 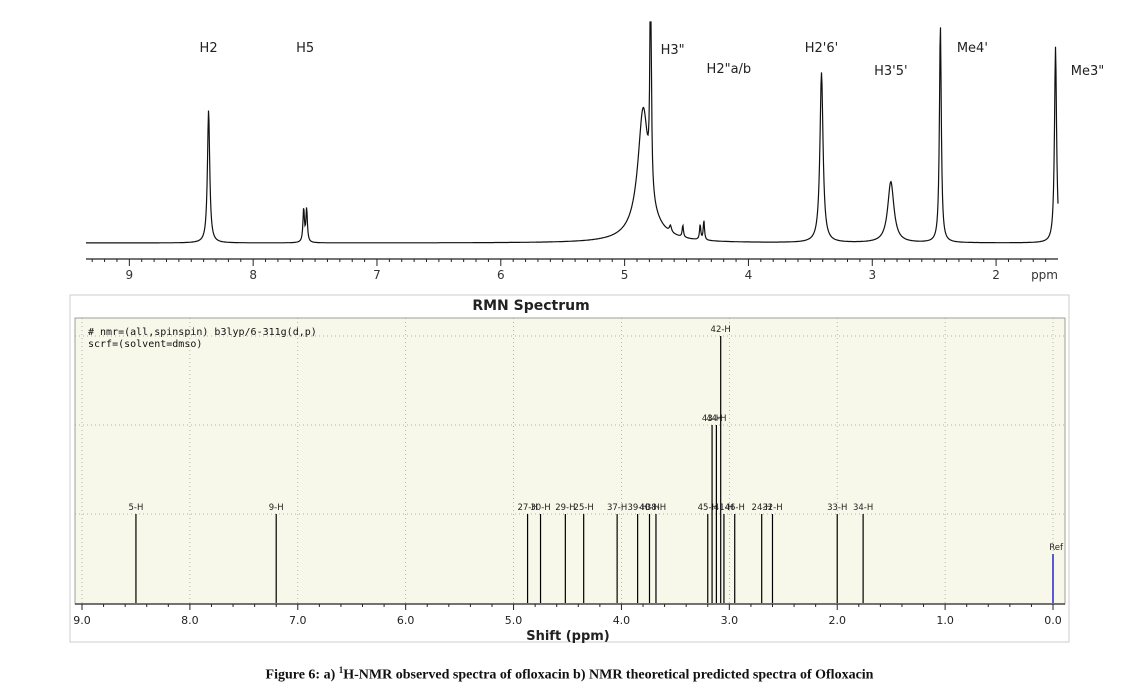 What do you see at coordinates (772, 508) in the screenshot?
I see `peak-label: 32-H` at bounding box center [772, 508].